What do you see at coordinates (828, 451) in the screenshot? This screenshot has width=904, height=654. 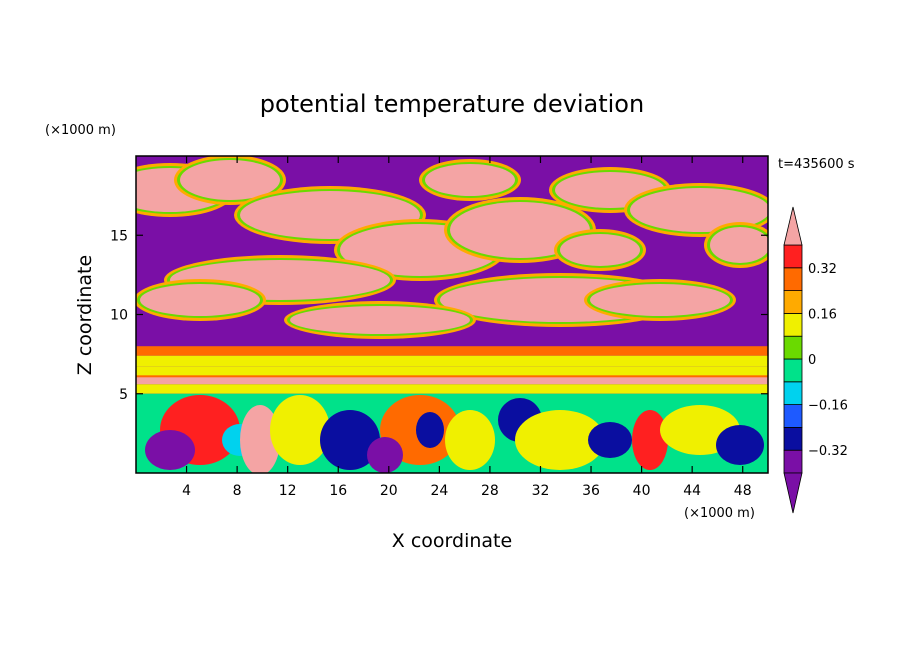 I see `colorbar-label: −0.32` at bounding box center [828, 451].